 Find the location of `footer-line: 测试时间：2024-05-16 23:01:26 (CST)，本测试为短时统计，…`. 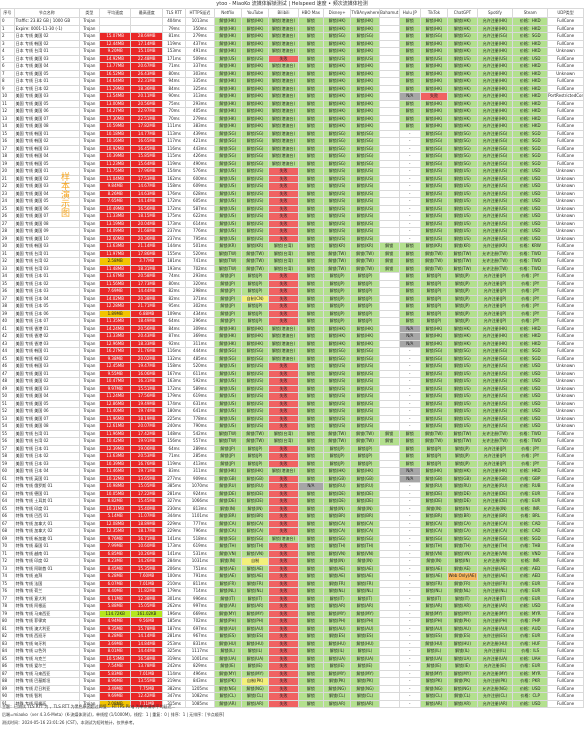

footer-line: 测试时间：2024-05-16 23:01:26 (CST)，本测试为短时统计，… is located at coordinates (69, 722).